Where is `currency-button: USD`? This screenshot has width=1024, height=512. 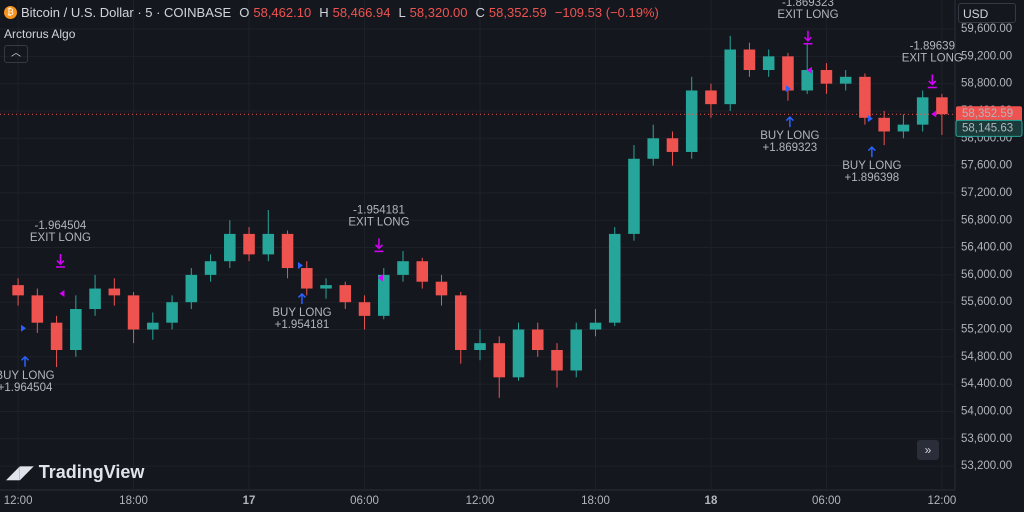
currency-button: USD is located at coordinates (987, 13).